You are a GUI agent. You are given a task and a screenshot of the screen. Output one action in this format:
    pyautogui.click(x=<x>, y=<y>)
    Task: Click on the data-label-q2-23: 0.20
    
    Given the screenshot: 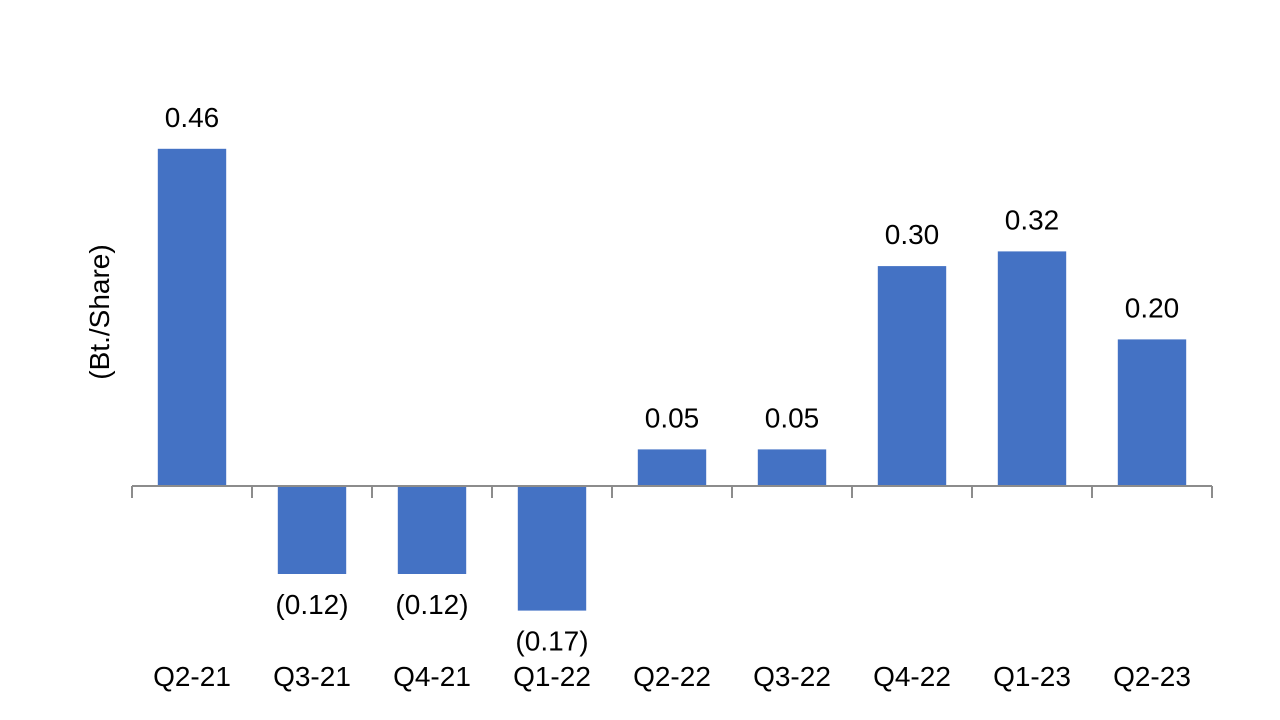 What is the action you would take?
    pyautogui.click(x=1152, y=307)
    